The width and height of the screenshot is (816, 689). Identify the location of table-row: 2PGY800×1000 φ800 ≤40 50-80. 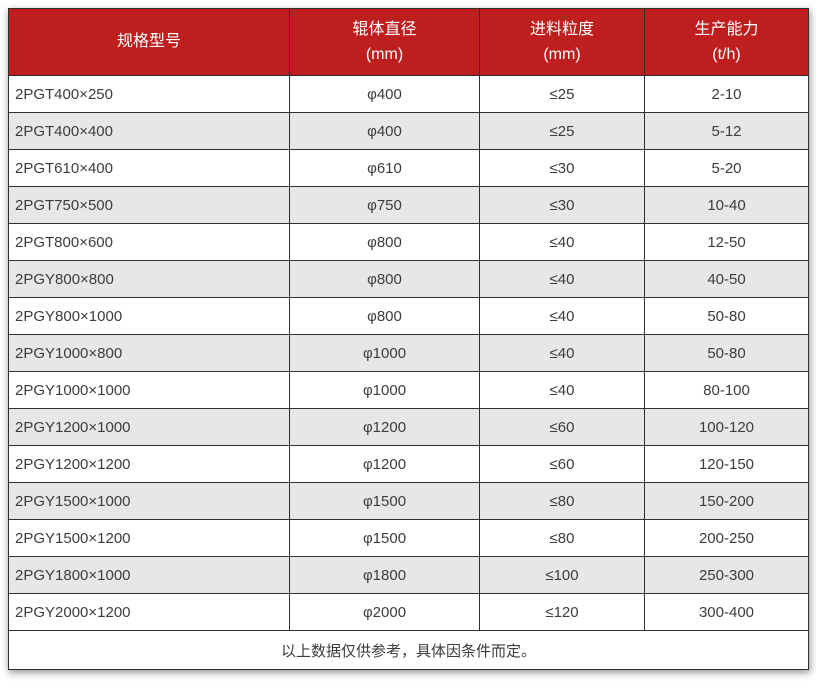
(408, 316).